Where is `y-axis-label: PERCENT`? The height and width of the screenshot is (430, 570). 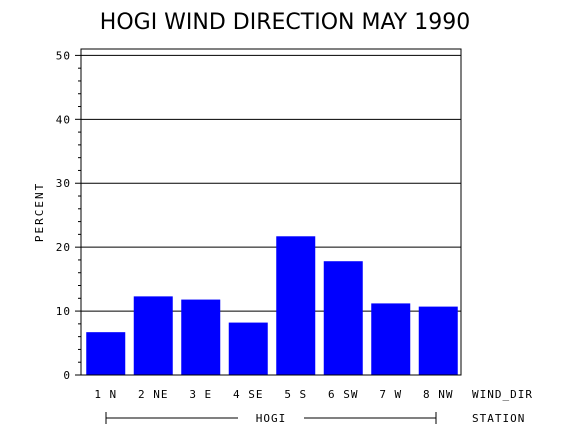
y-axis-label: PERCENT is located at coordinates (39, 212).